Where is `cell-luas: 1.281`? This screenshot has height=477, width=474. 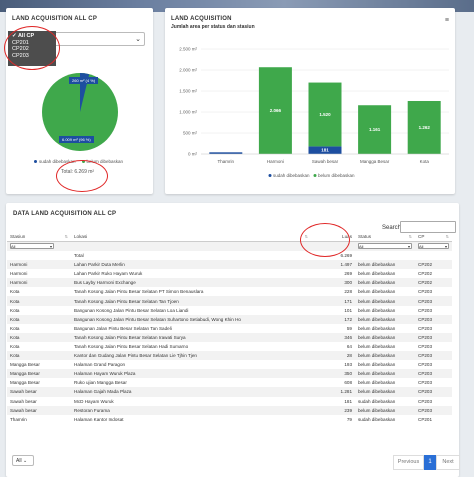 cell-luas: 1.281 is located at coordinates (333, 392).